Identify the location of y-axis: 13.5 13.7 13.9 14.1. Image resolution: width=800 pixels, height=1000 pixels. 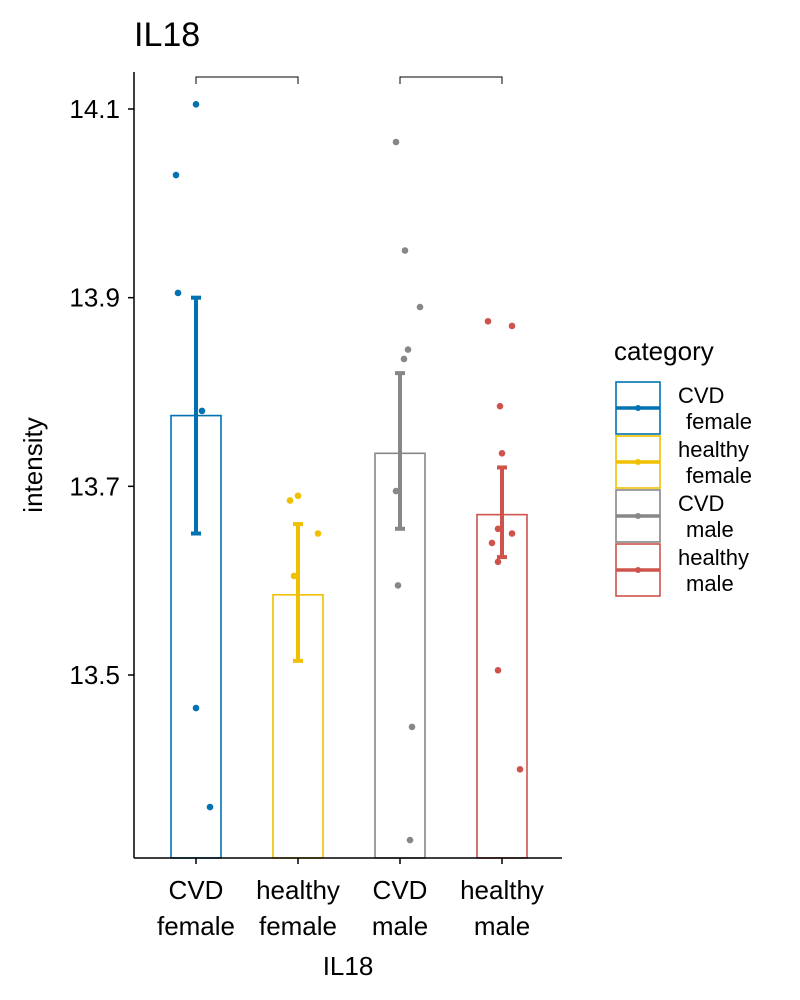
(101, 392).